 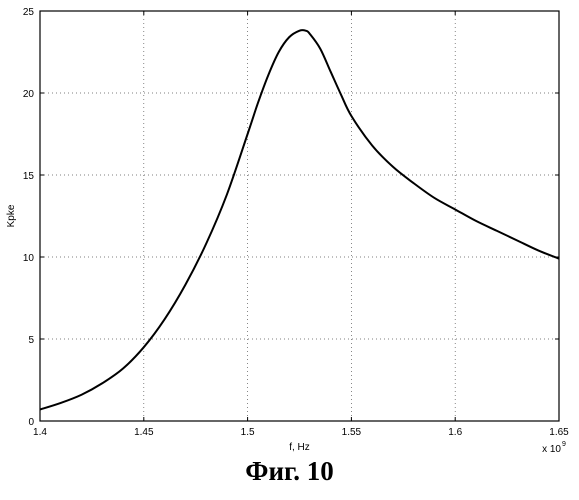 I want to click on x-tick-label: 1.65, so click(x=559, y=432).